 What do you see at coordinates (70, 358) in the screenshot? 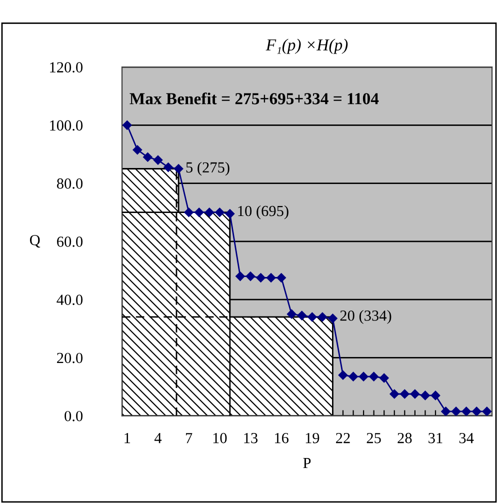
I see `y-tick-label: 20.0` at bounding box center [70, 358].